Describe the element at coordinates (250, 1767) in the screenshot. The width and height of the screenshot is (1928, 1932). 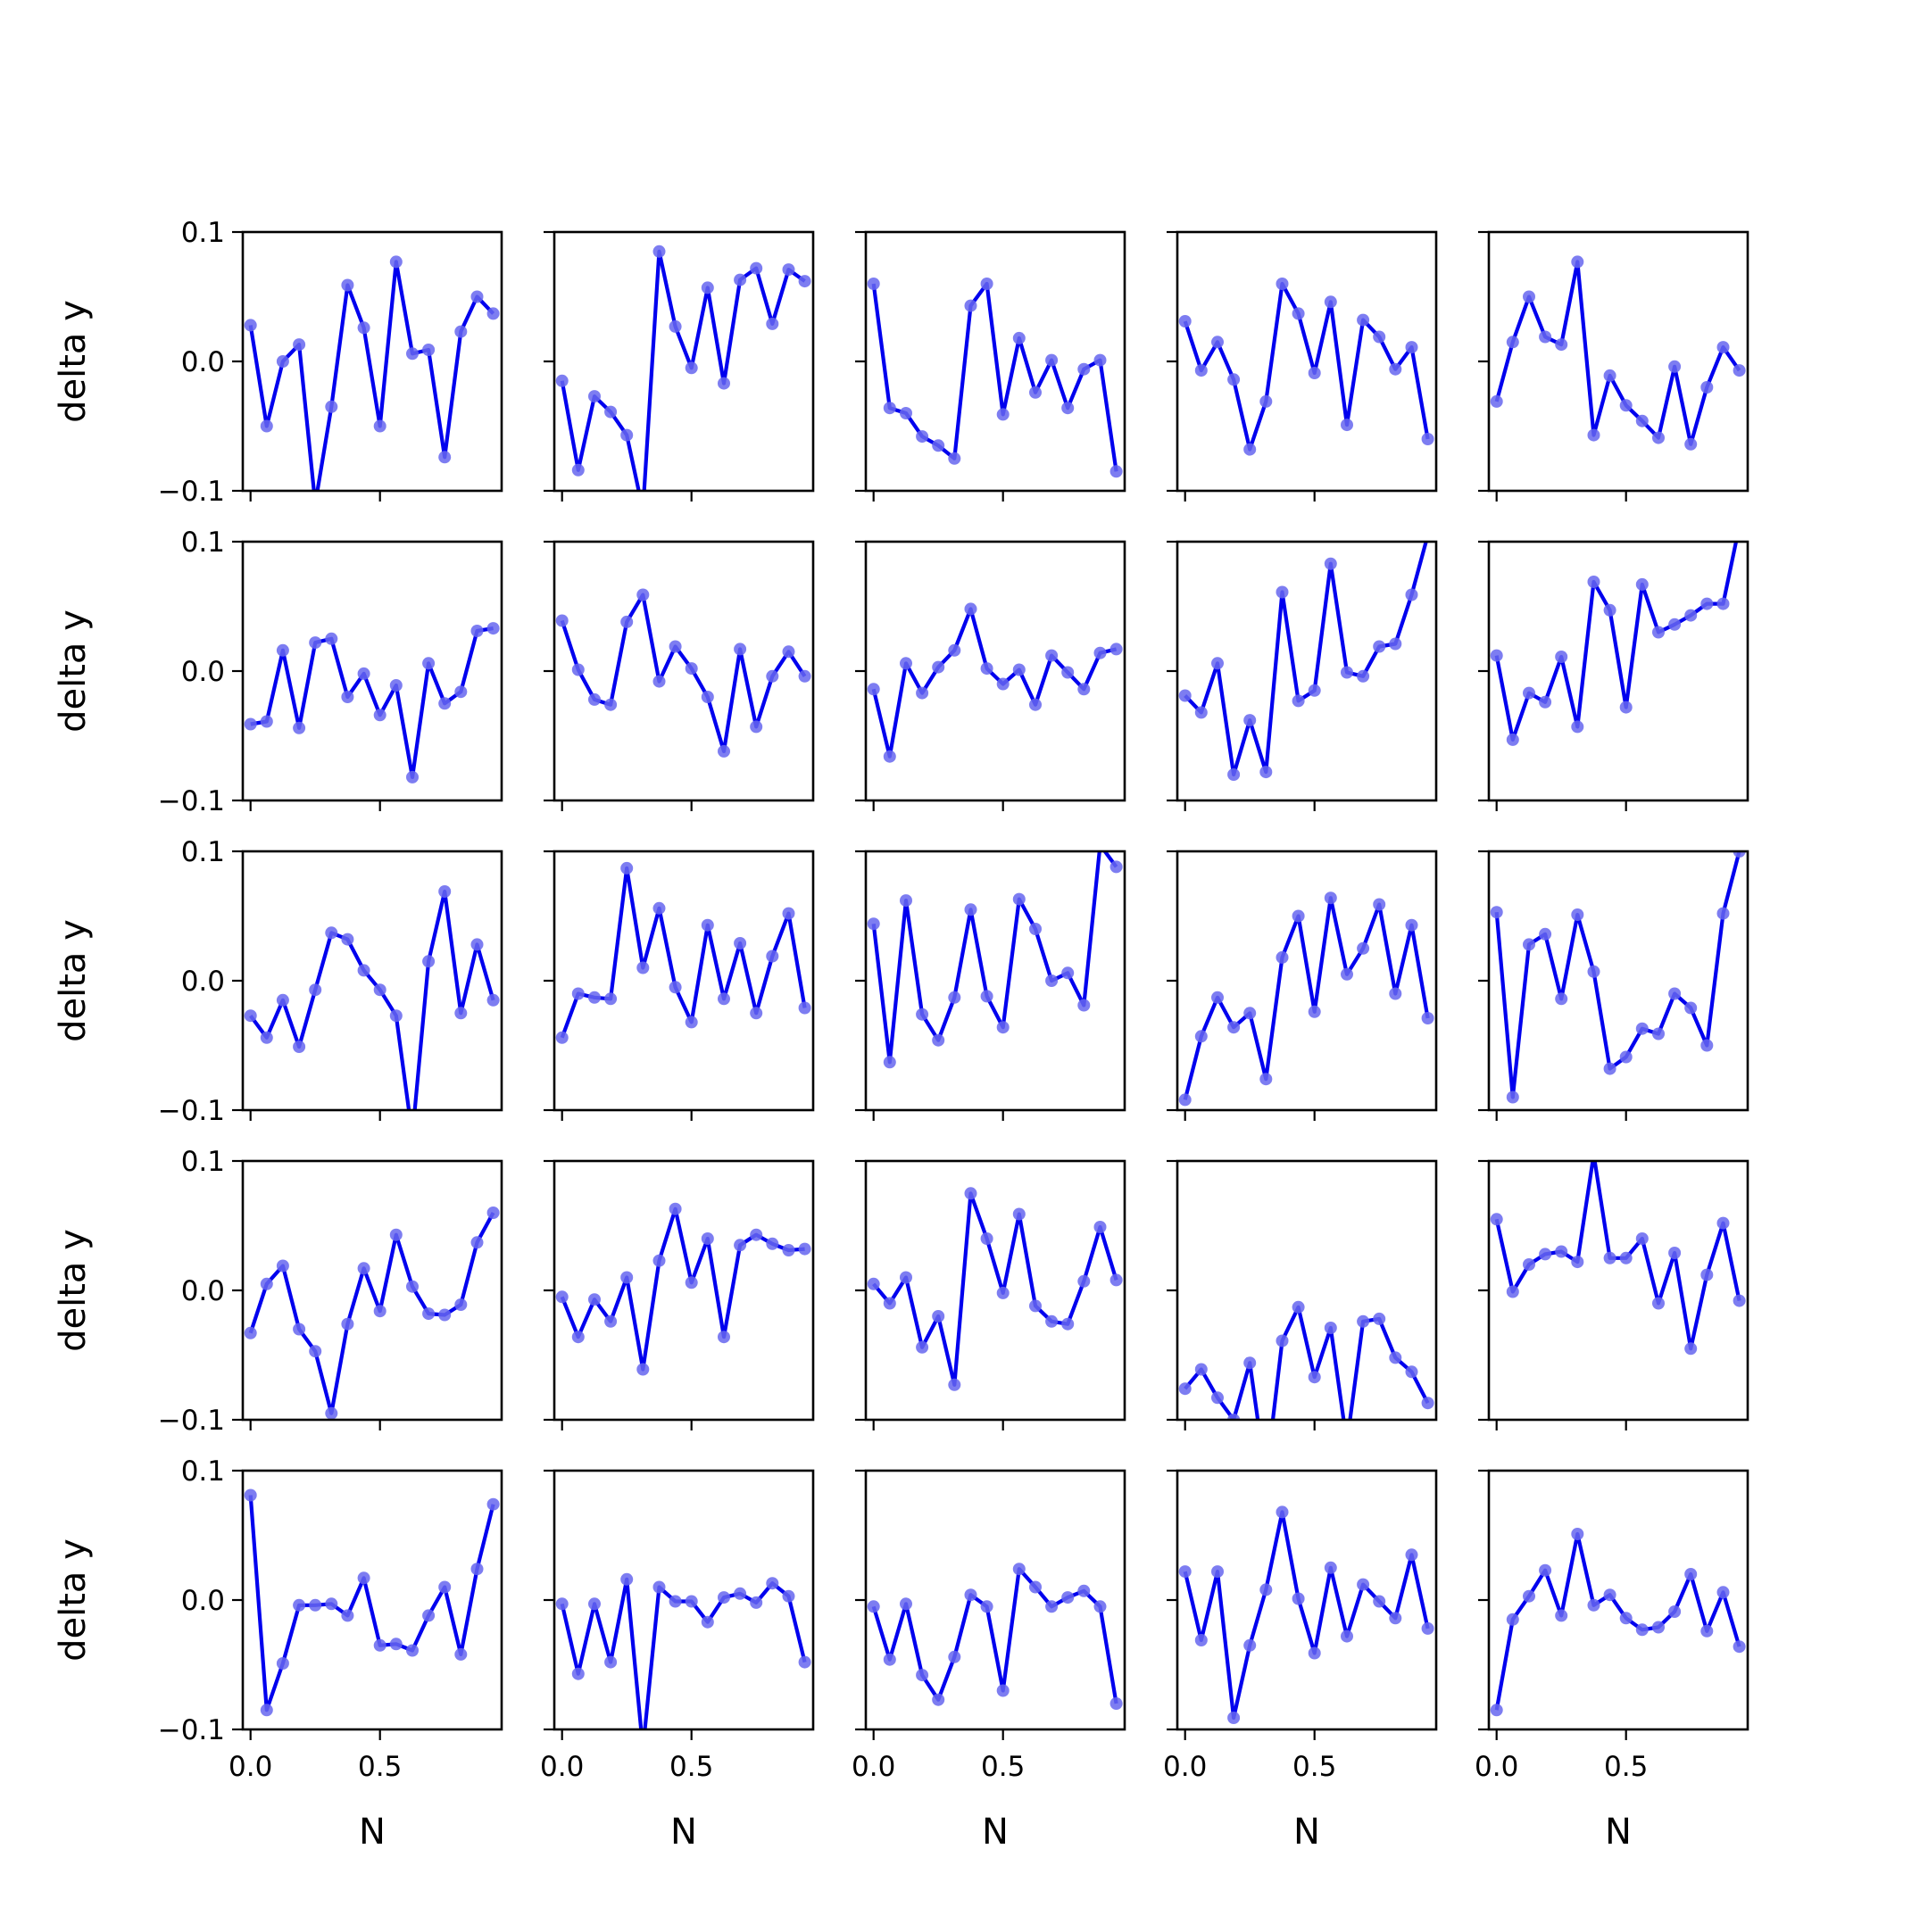
I see `x-tick-label: 0.0` at that location.